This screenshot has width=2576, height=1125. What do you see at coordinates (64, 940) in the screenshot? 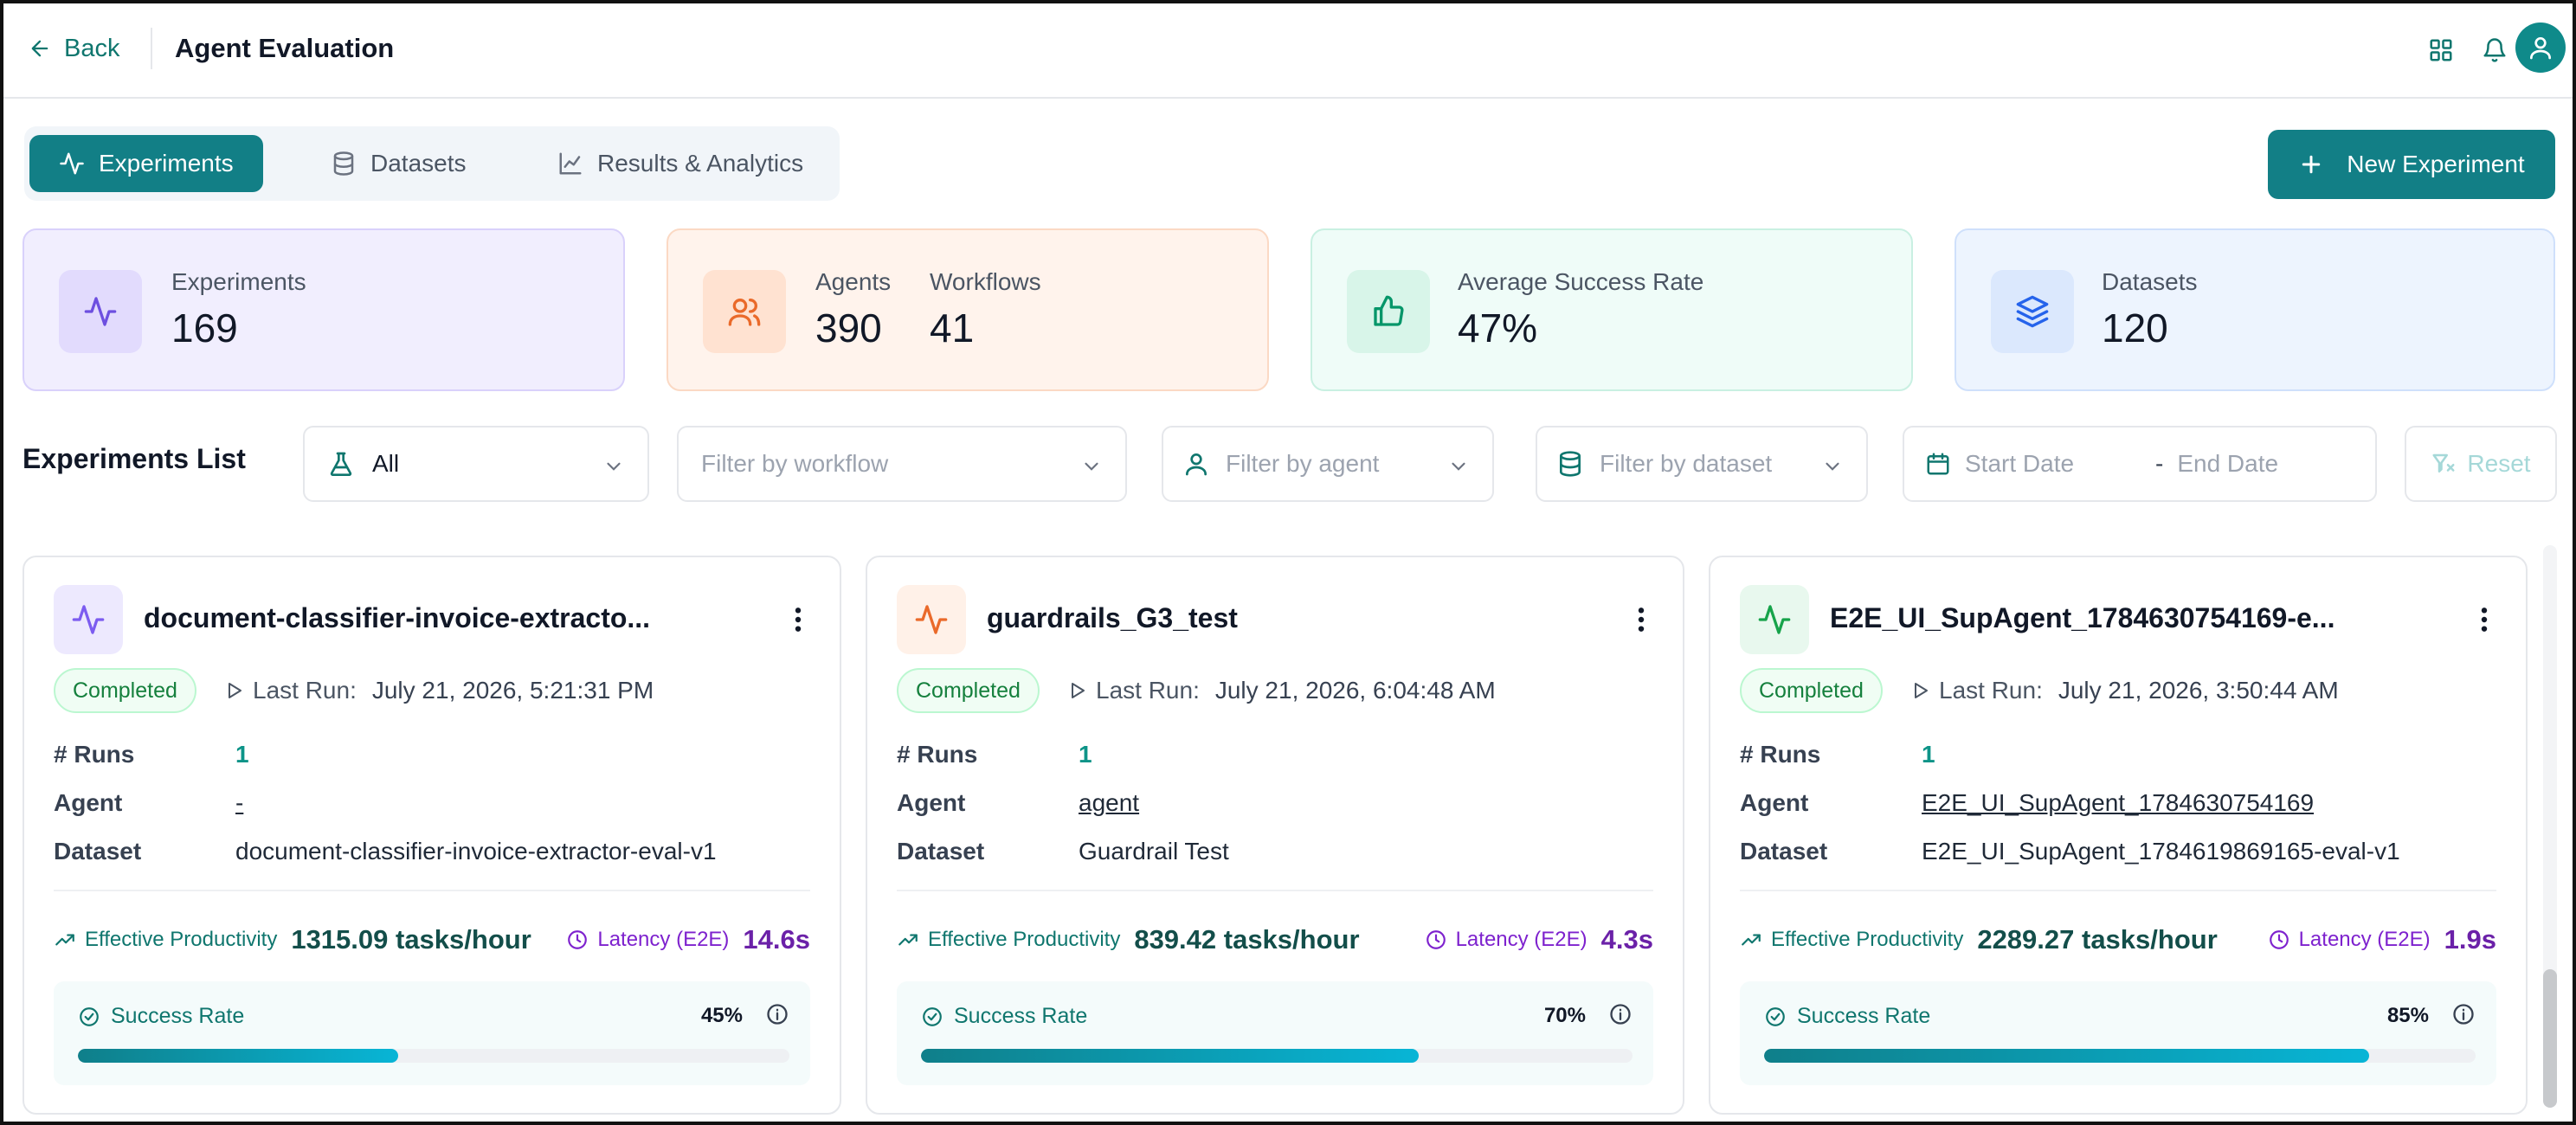
I see `trending-up-icon` at bounding box center [64, 940].